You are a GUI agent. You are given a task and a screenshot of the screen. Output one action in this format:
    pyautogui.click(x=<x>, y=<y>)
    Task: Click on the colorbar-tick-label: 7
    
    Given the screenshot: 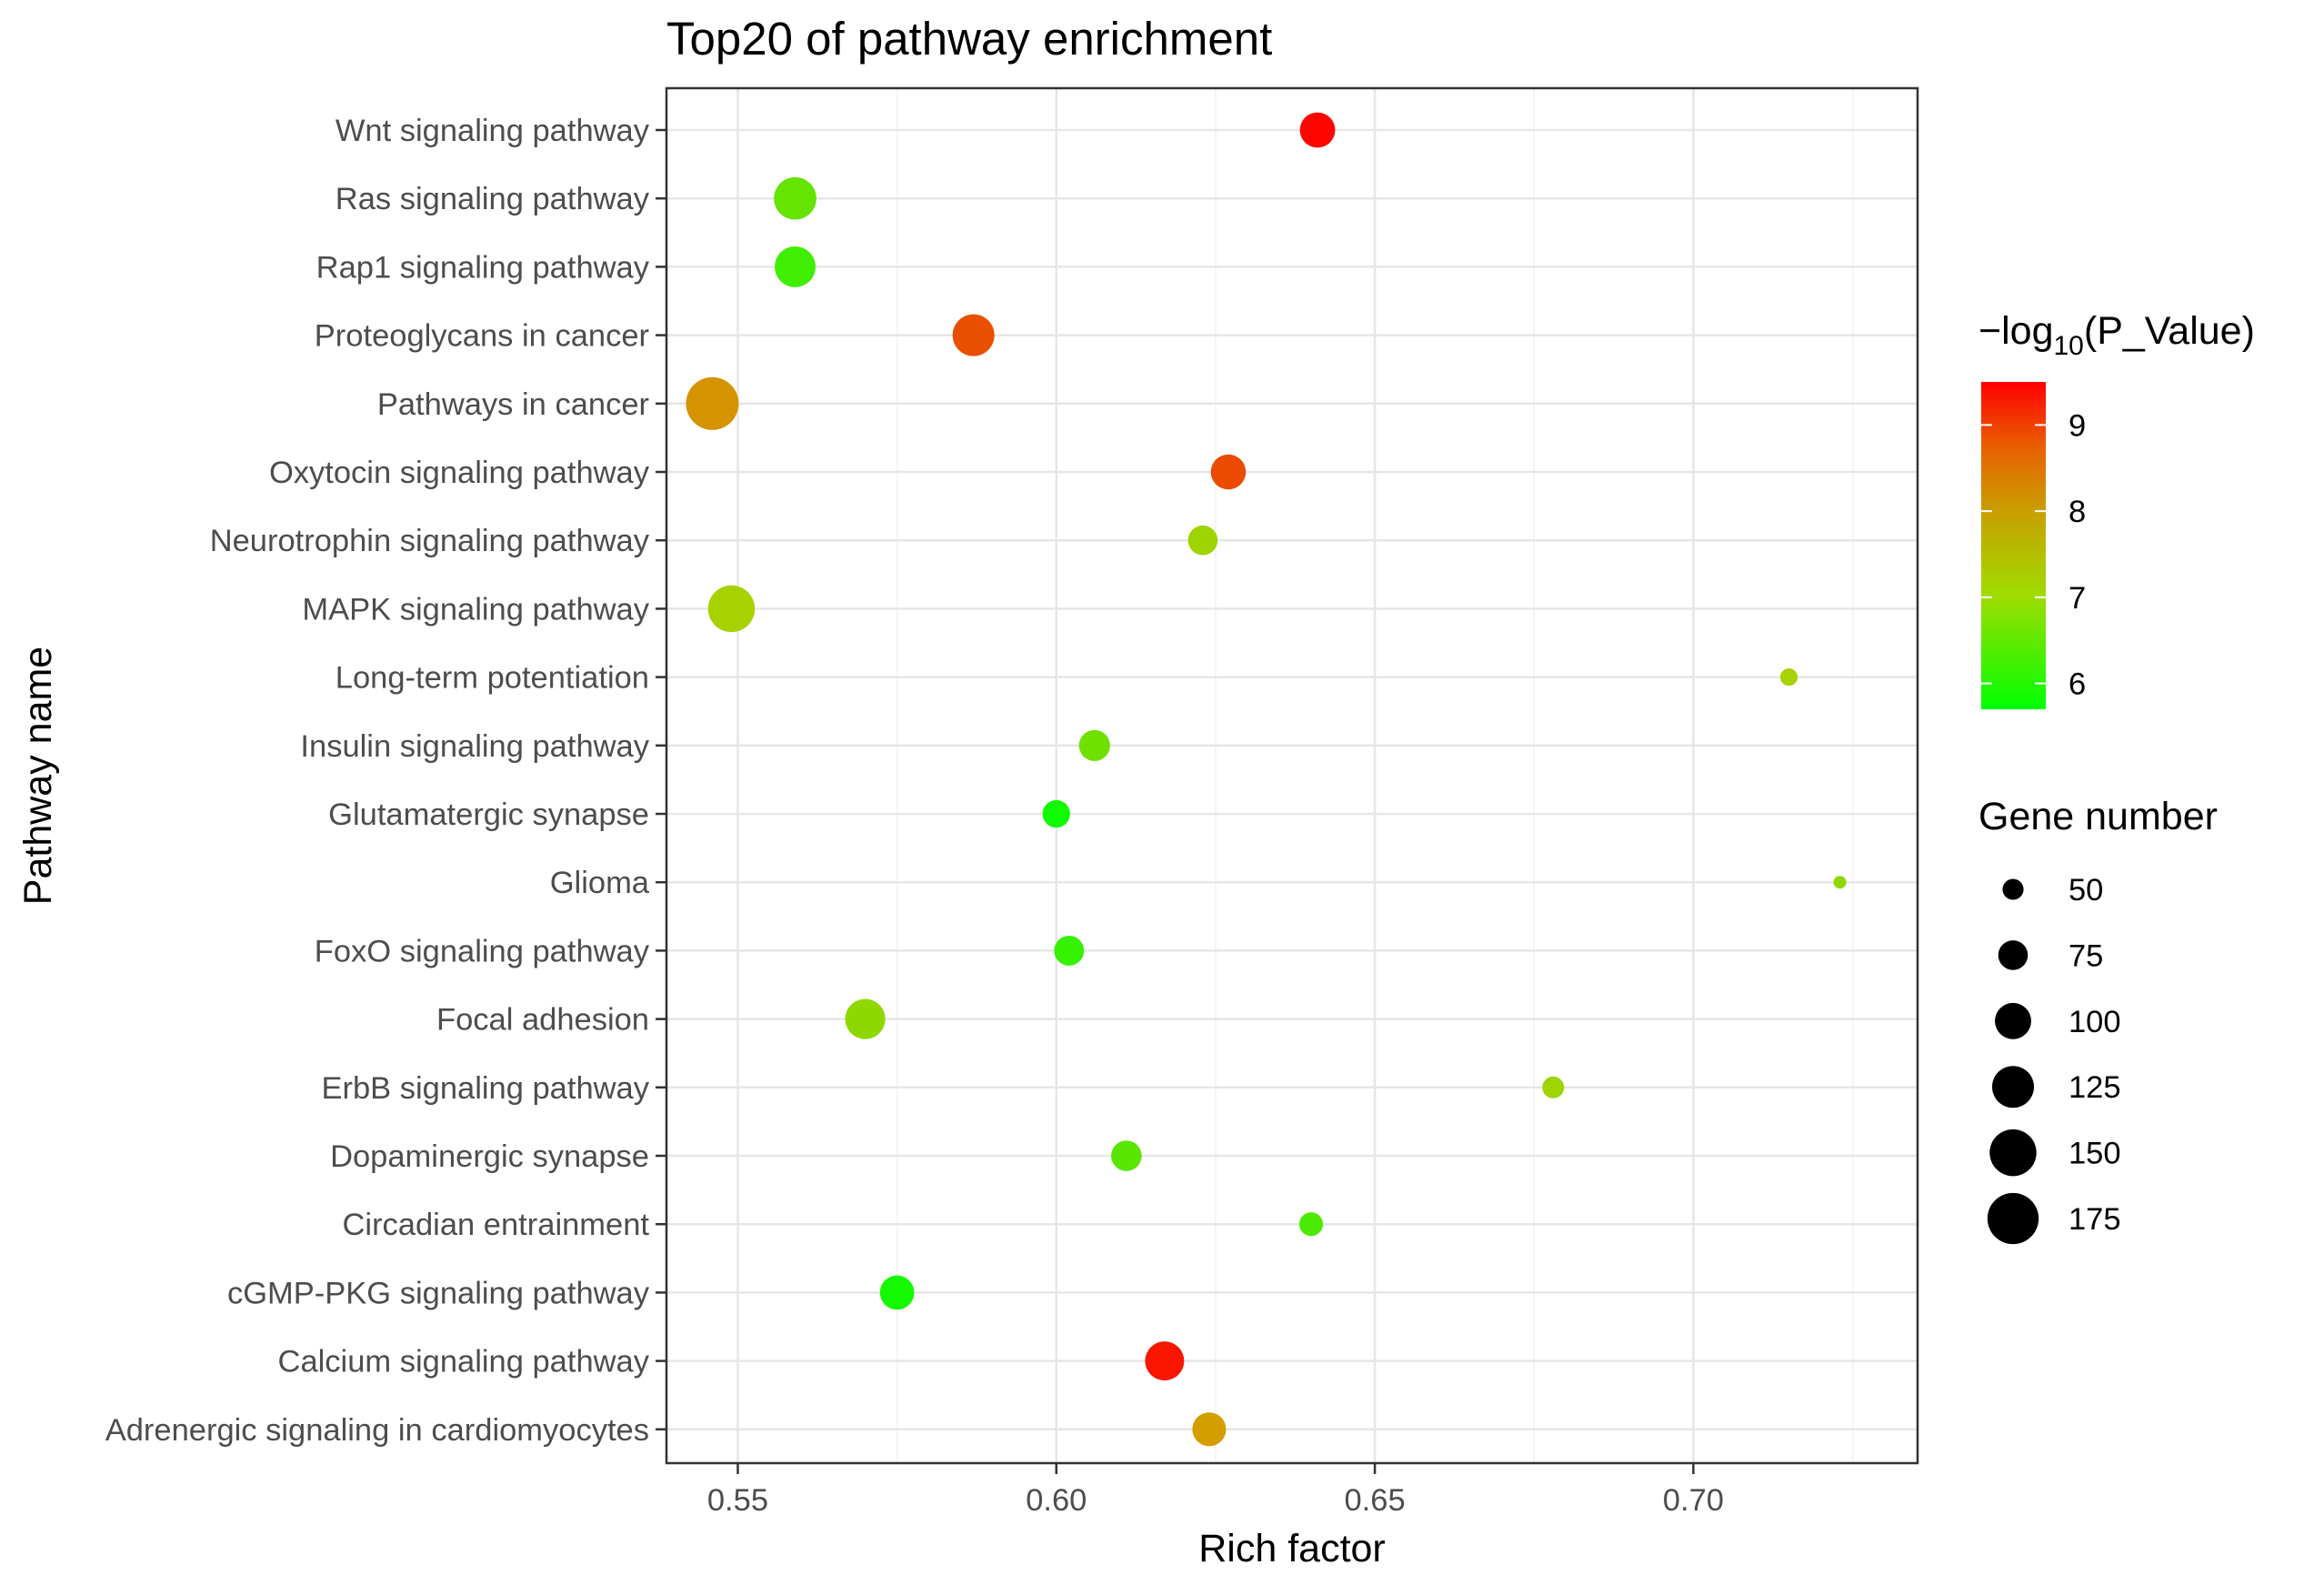 What is the action you would take?
    pyautogui.click(x=2077, y=598)
    